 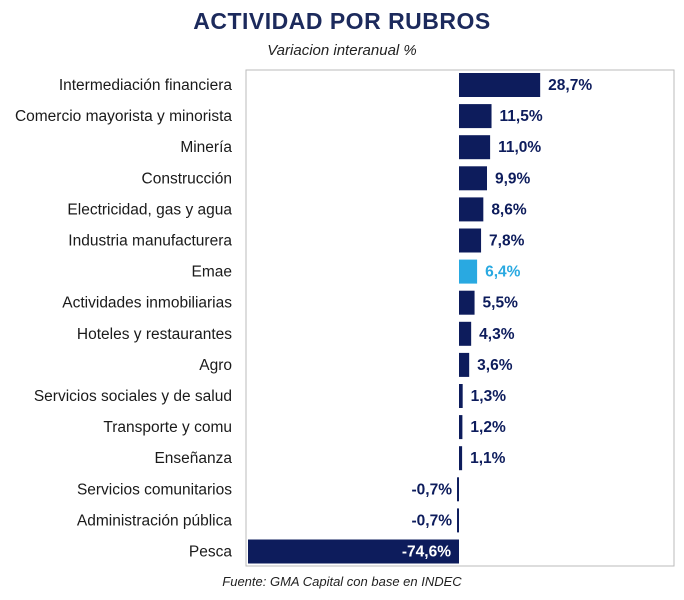 What do you see at coordinates (507, 241) in the screenshot?
I see `value-label: 7,8%` at bounding box center [507, 241].